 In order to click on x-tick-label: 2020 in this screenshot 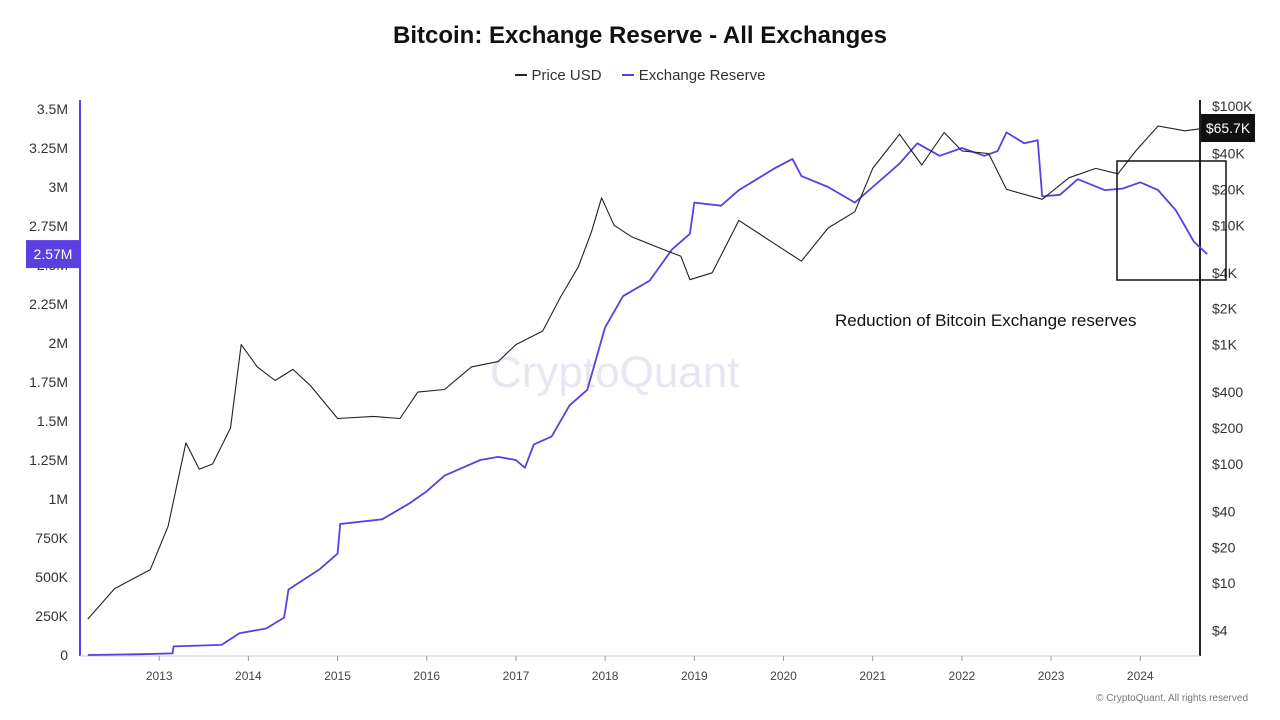, I will do `click(783, 676)`.